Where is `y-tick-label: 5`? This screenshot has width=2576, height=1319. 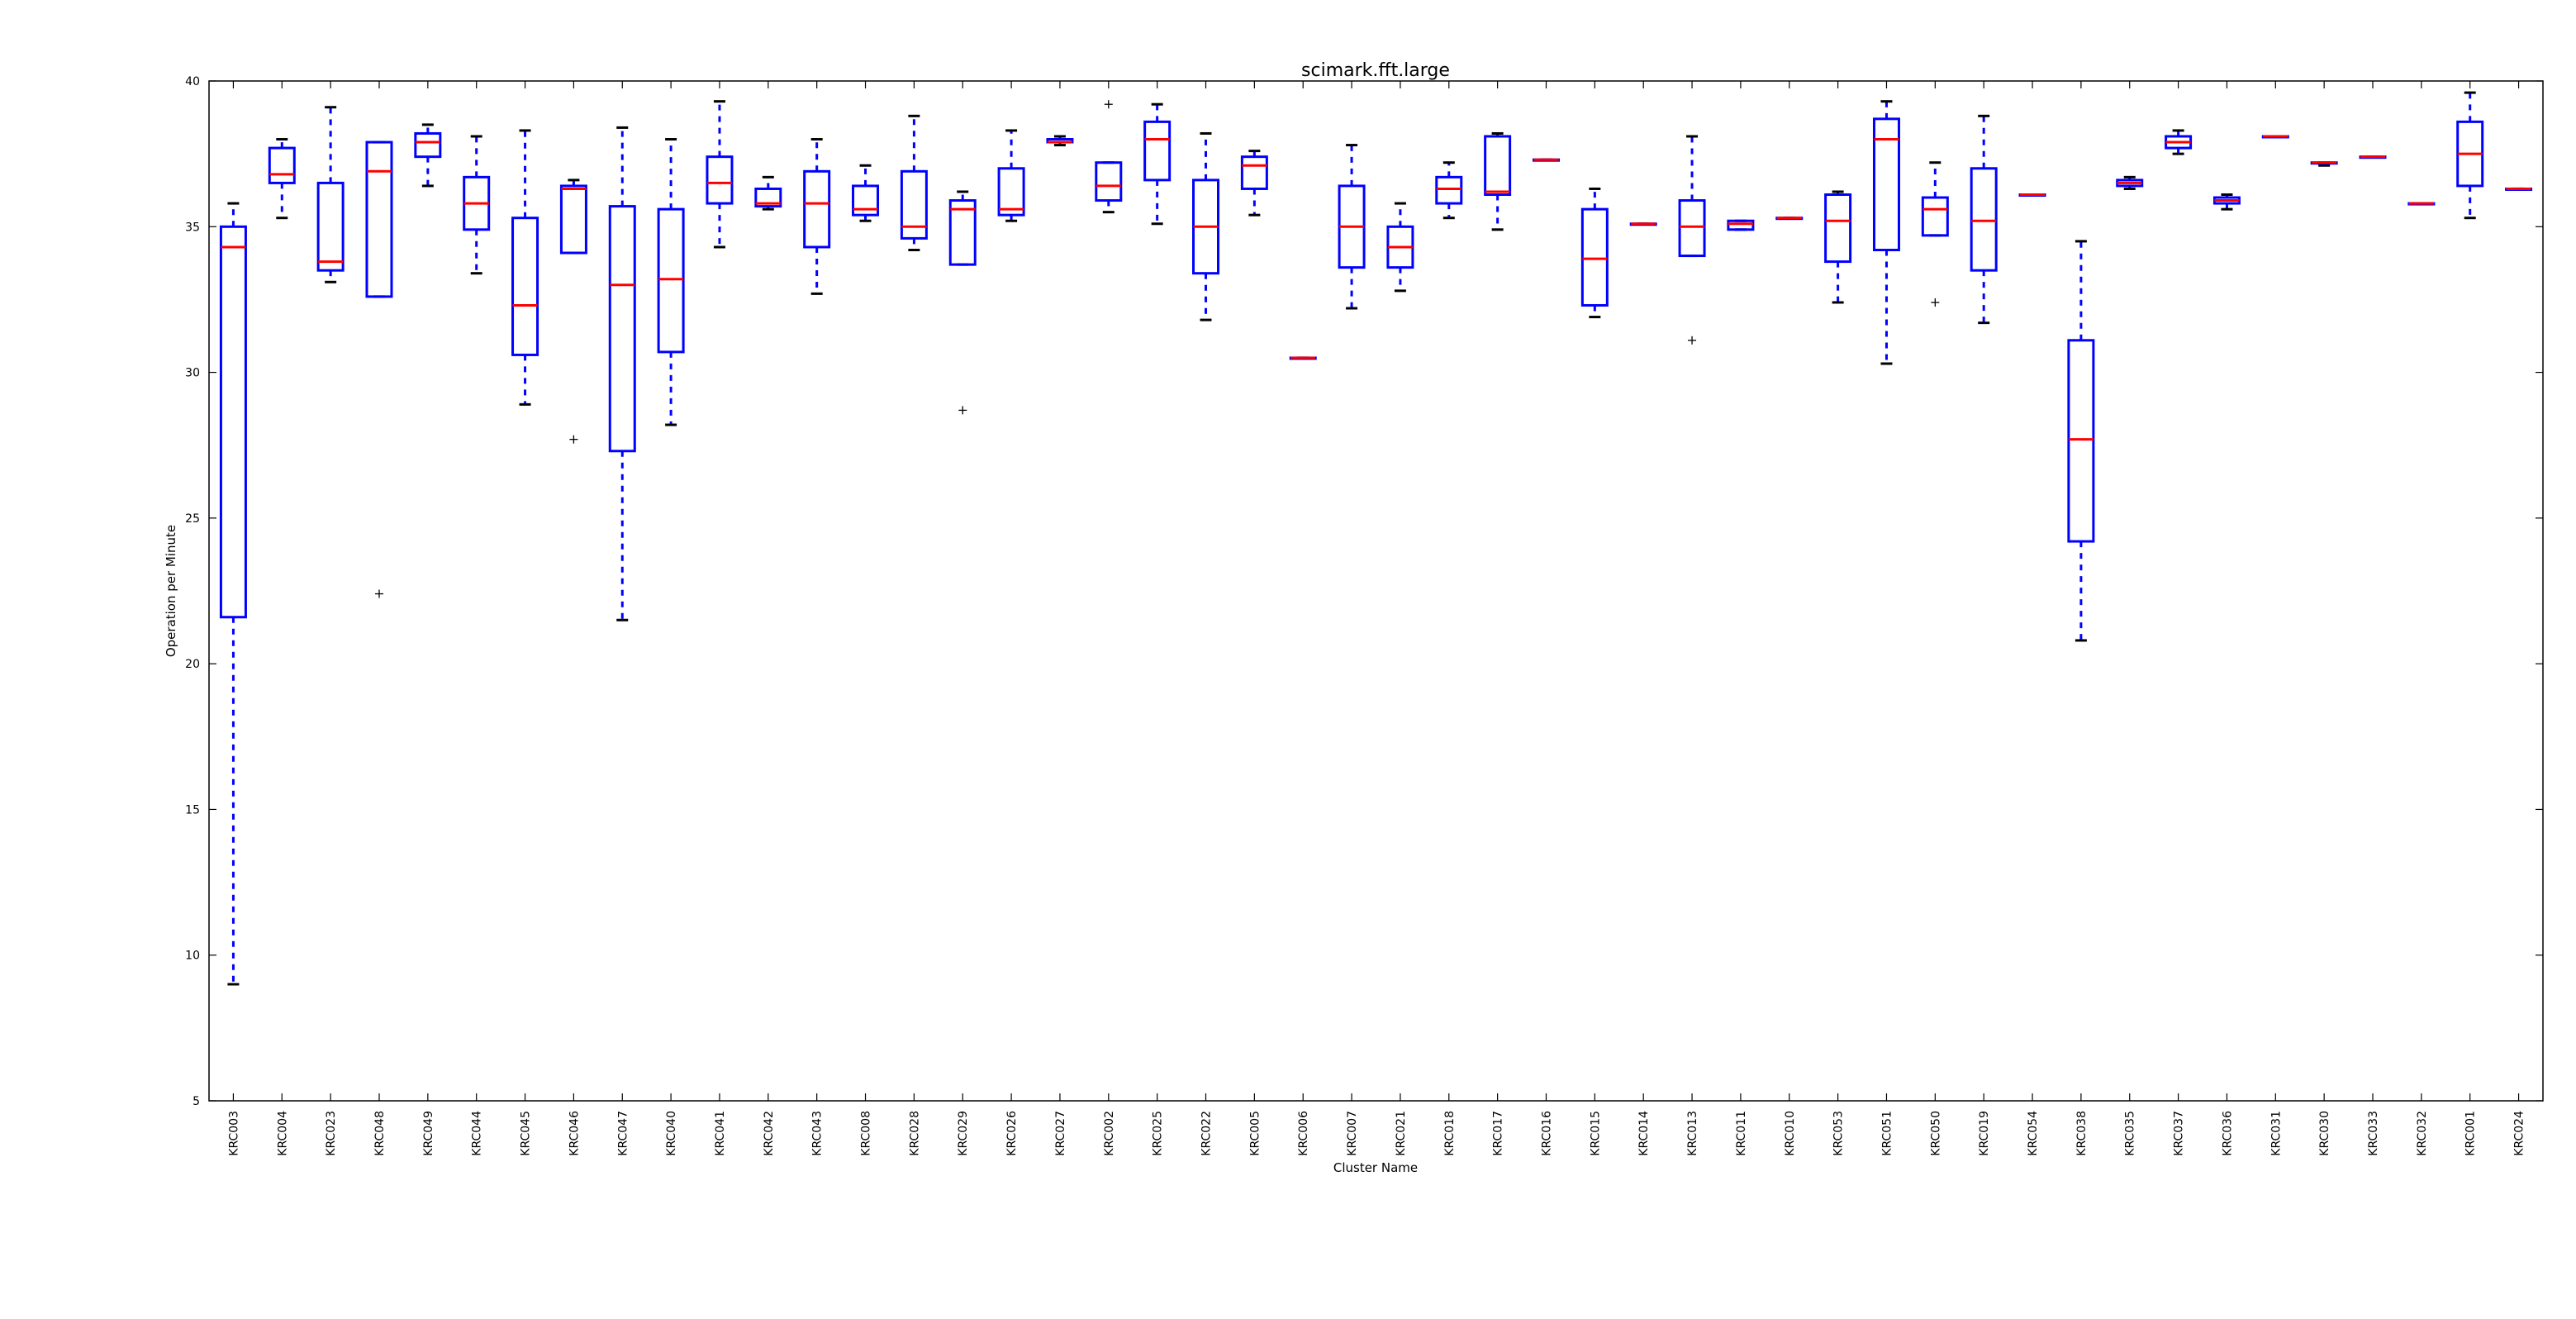
y-tick-label: 5 is located at coordinates (196, 1101).